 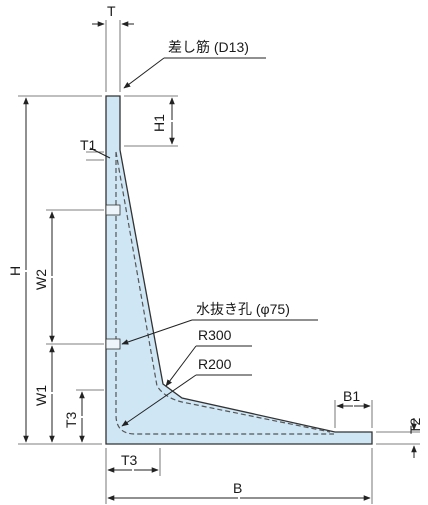 What do you see at coordinates (41, 395) in the screenshot?
I see `label-w1: W1` at bounding box center [41, 395].